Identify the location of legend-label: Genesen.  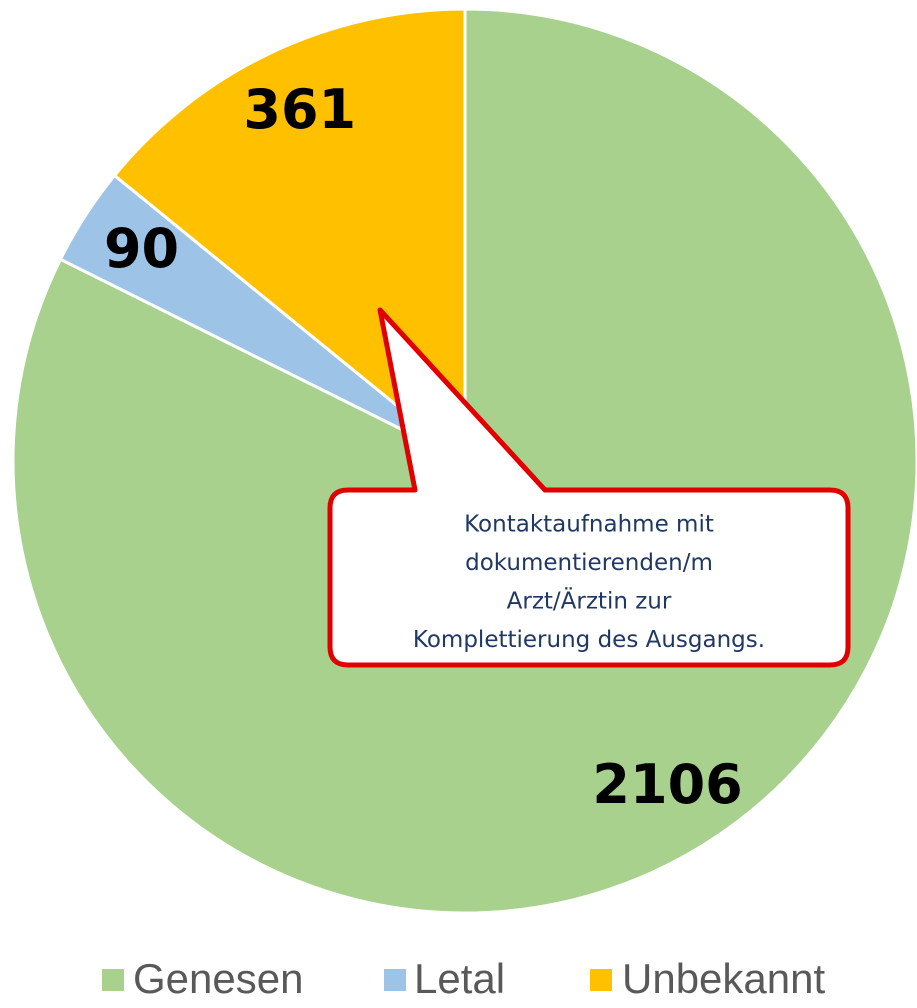
(218, 978).